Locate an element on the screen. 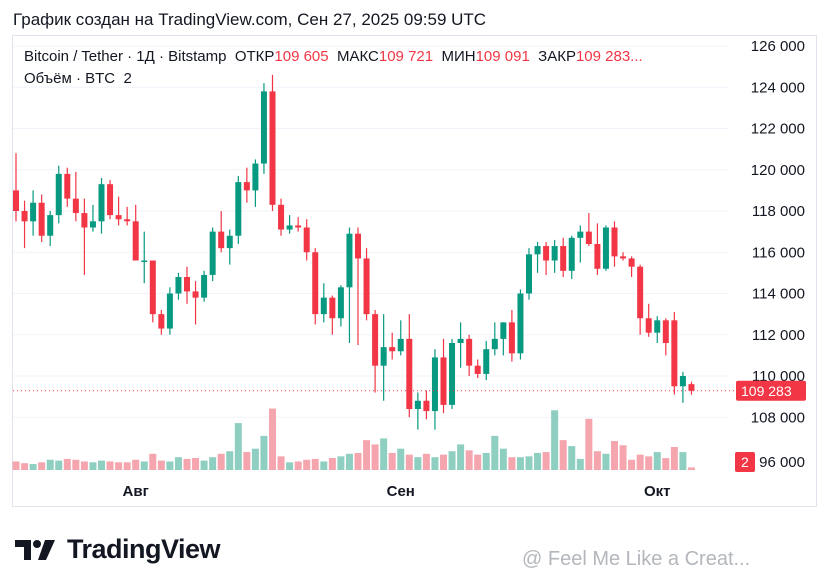 This screenshot has width=829, height=587. volume-bars is located at coordinates (353, 439).